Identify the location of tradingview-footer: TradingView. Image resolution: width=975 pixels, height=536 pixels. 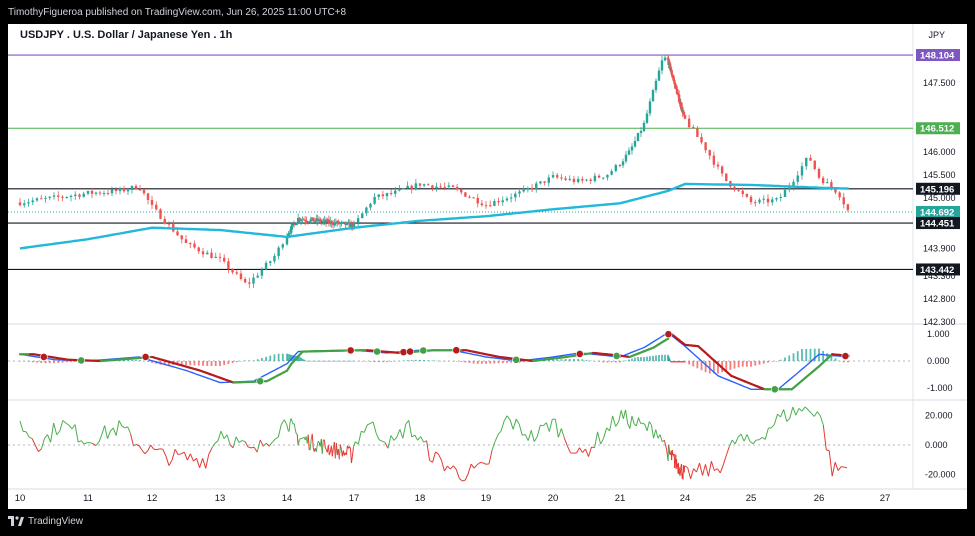
(45, 521).